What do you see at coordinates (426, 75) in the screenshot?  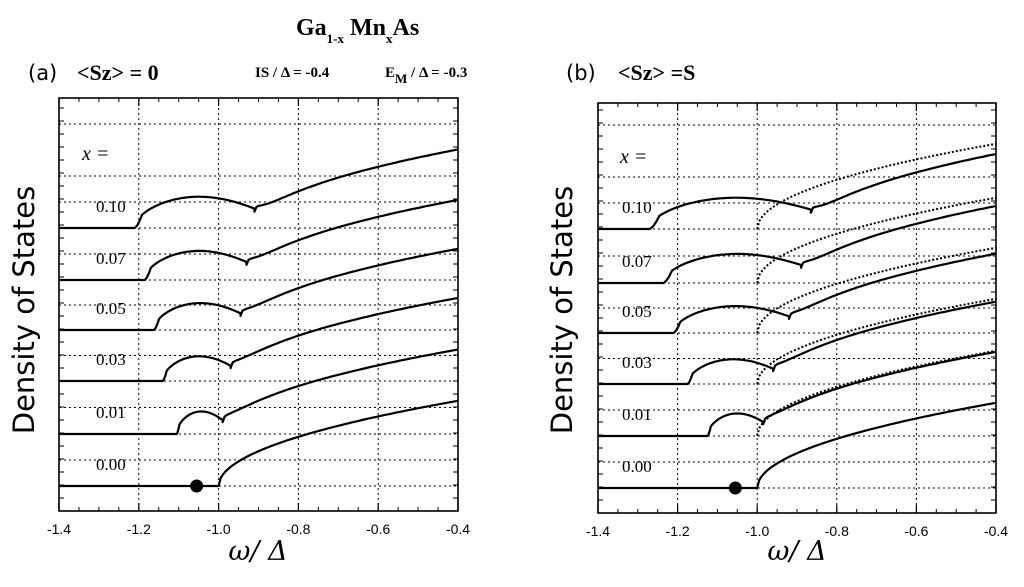 I see `em-parameter: EM / Δ = -0.3` at bounding box center [426, 75].